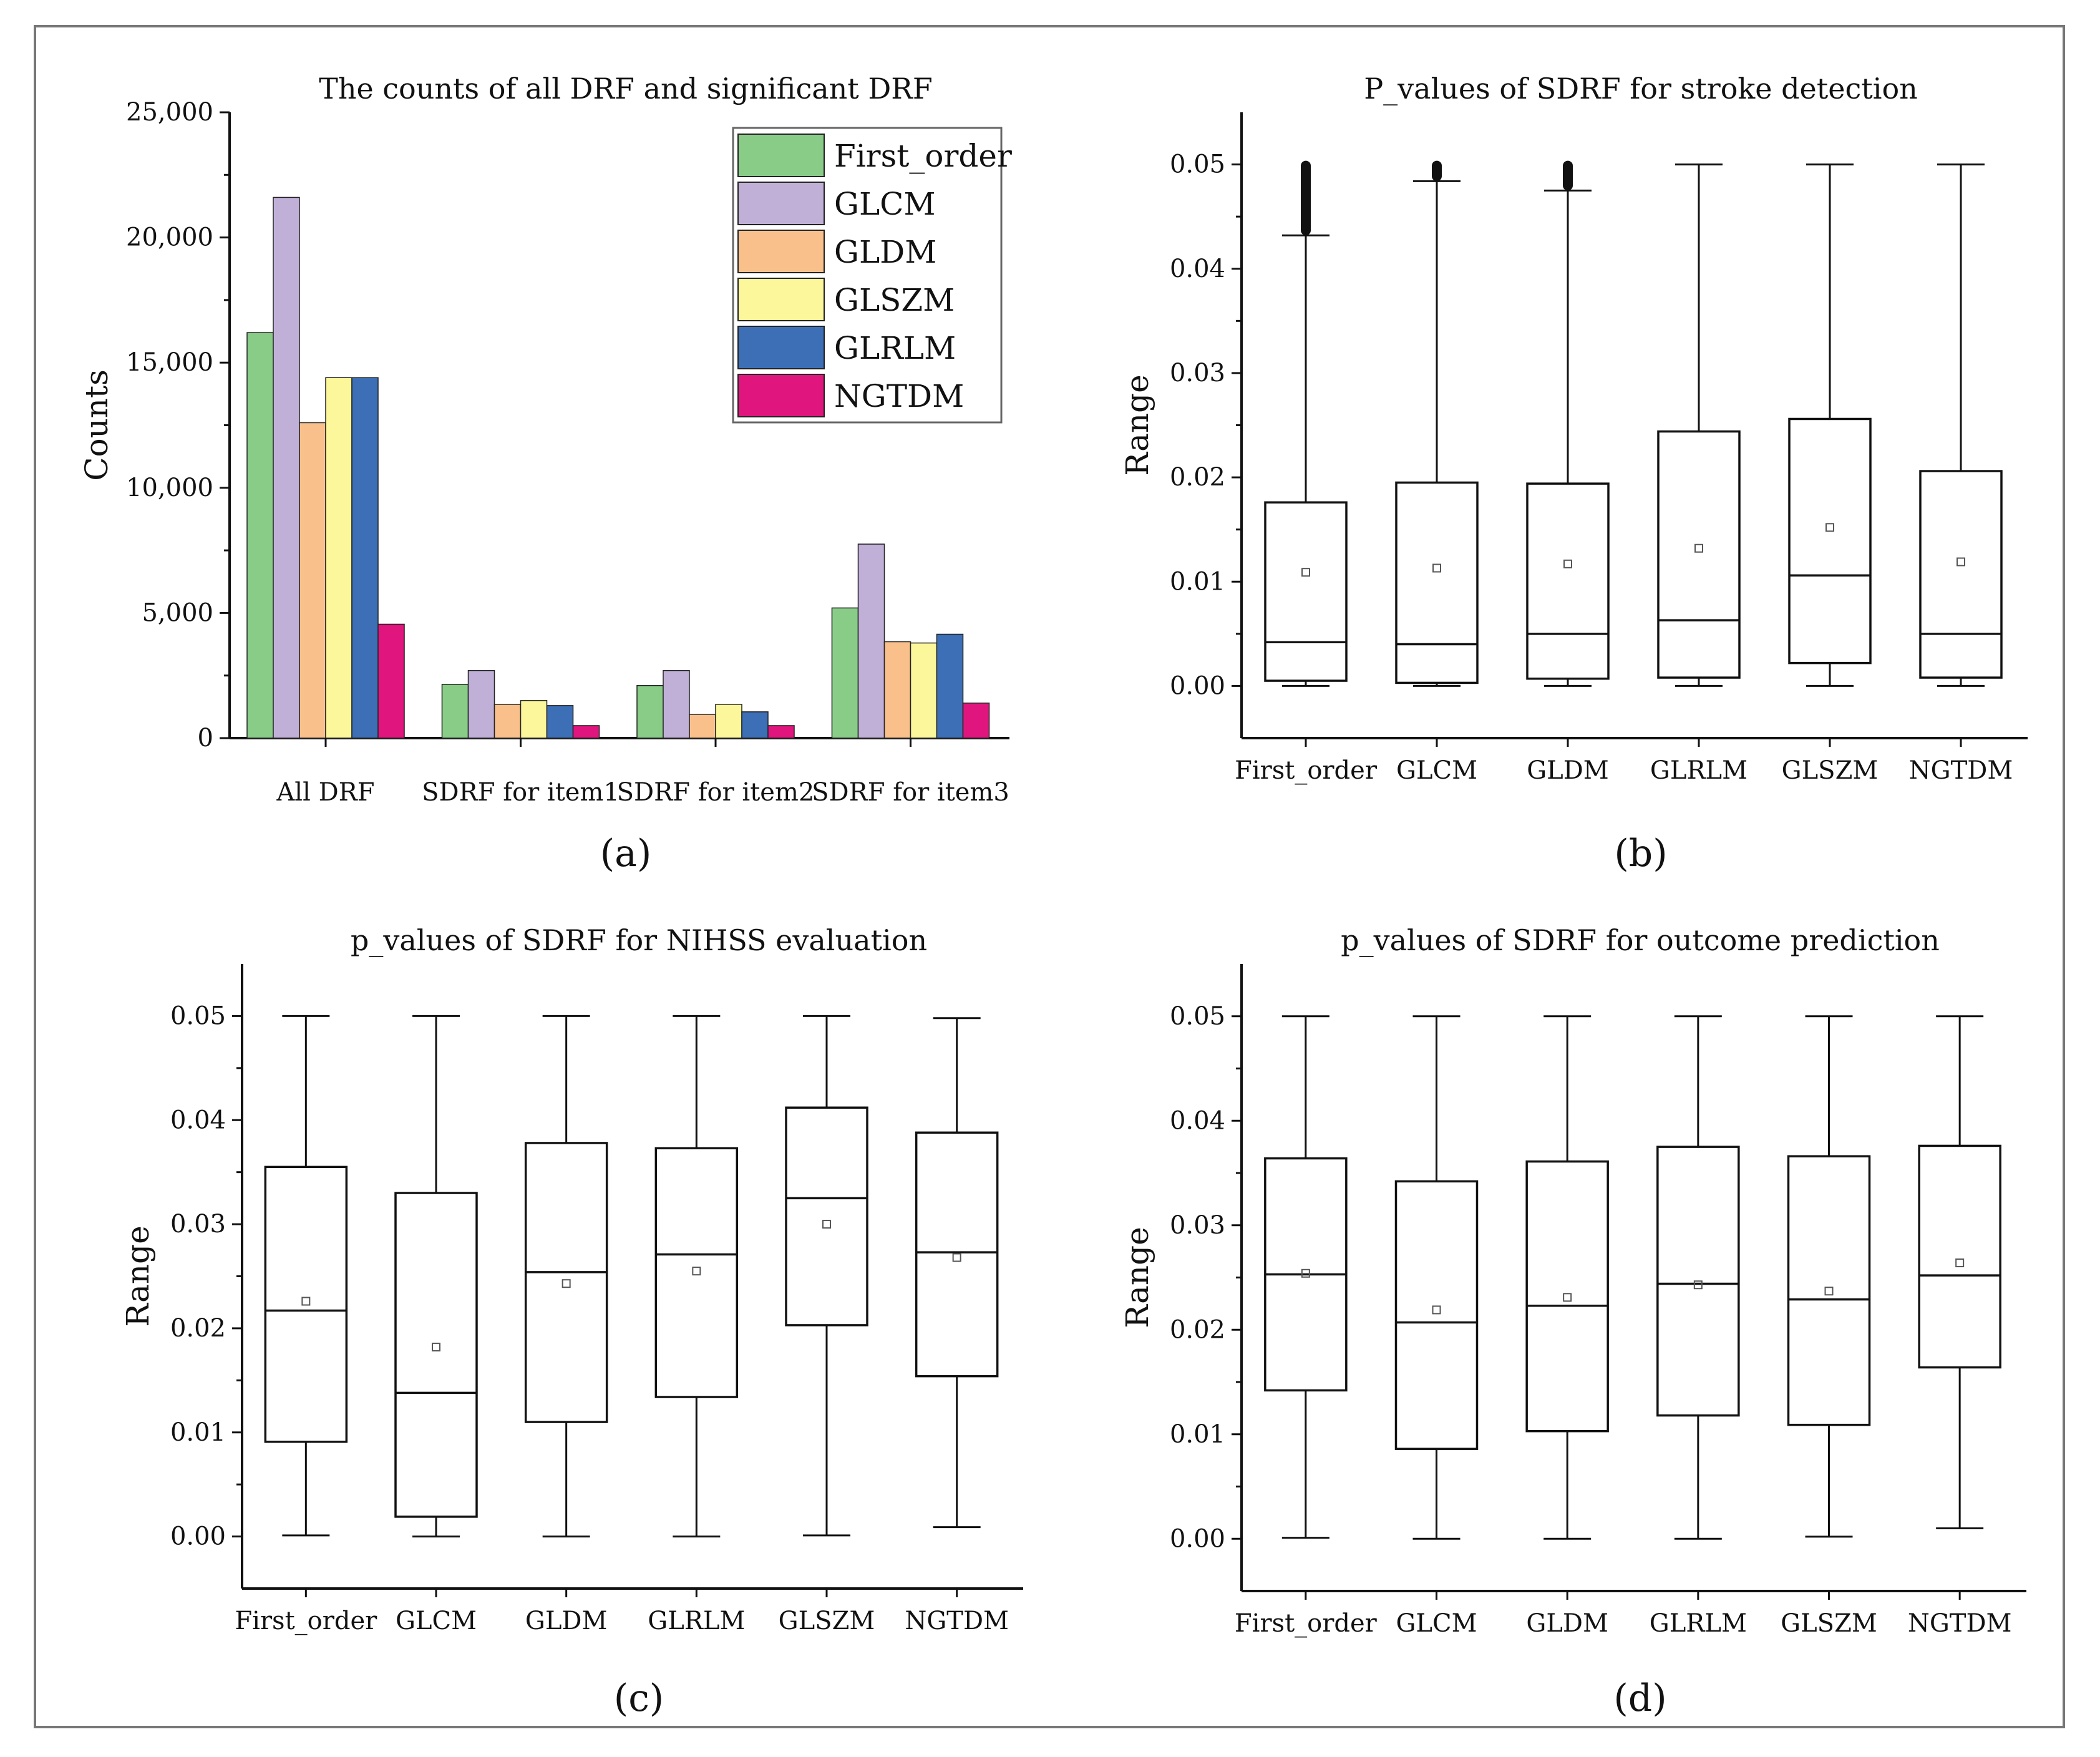  I want to click on panel-label: (b), so click(1640, 853).